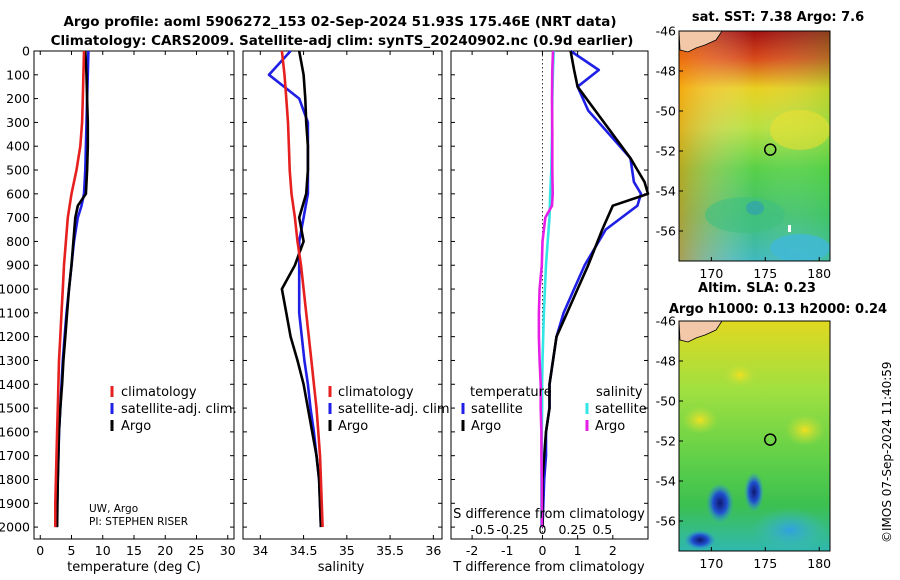 The height and width of the screenshot is (580, 900). Describe the element at coordinates (755, 208) in the screenshot. I see `sst-cold-spot` at that location.